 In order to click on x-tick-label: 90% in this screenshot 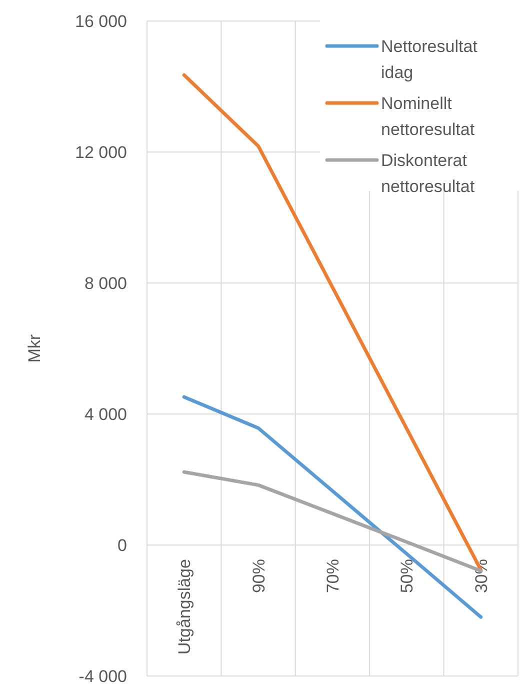, I will do `click(258, 576)`.